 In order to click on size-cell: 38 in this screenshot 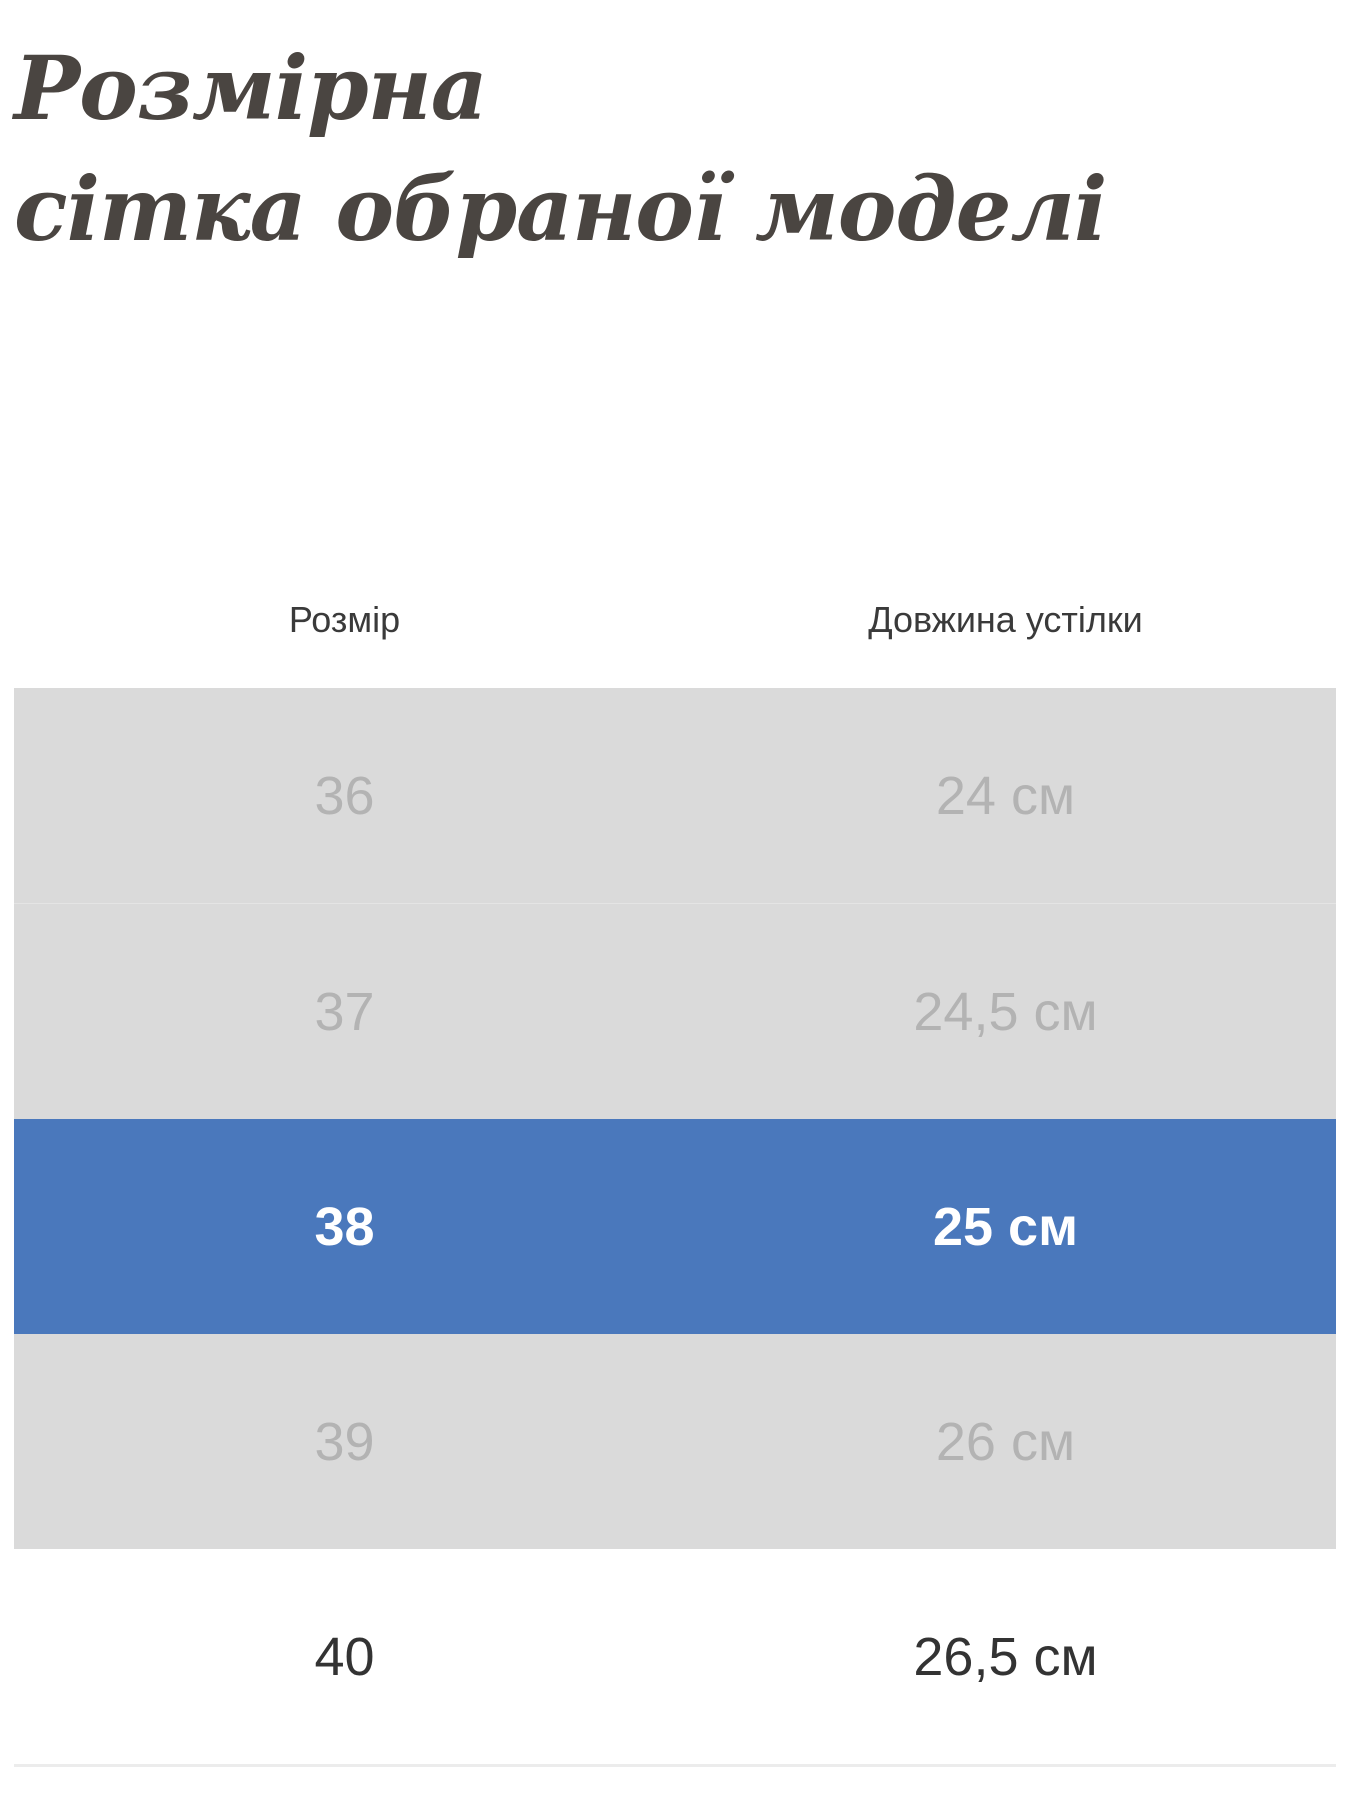, I will do `click(344, 1226)`.